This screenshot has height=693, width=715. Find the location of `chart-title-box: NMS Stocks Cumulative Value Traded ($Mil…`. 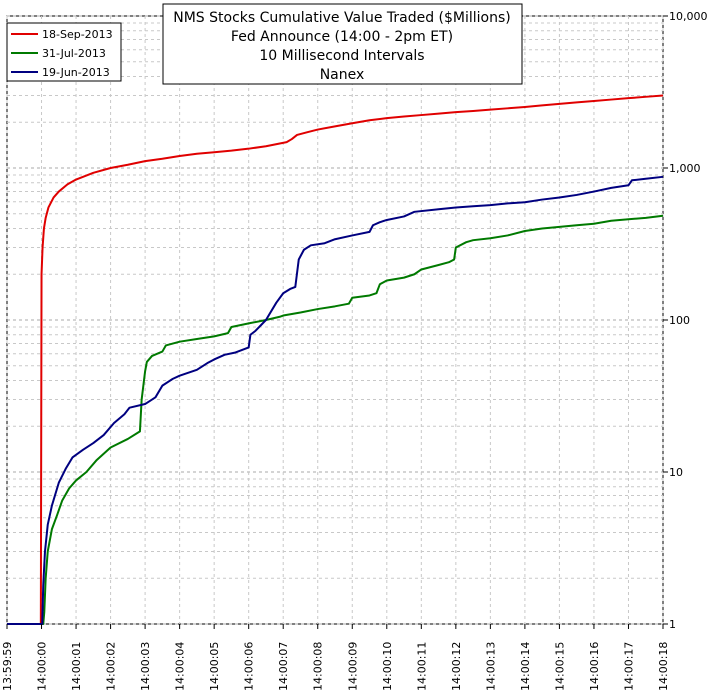

chart-title-box: NMS Stocks Cumulative Value Traded ($Mil… is located at coordinates (342, 44).